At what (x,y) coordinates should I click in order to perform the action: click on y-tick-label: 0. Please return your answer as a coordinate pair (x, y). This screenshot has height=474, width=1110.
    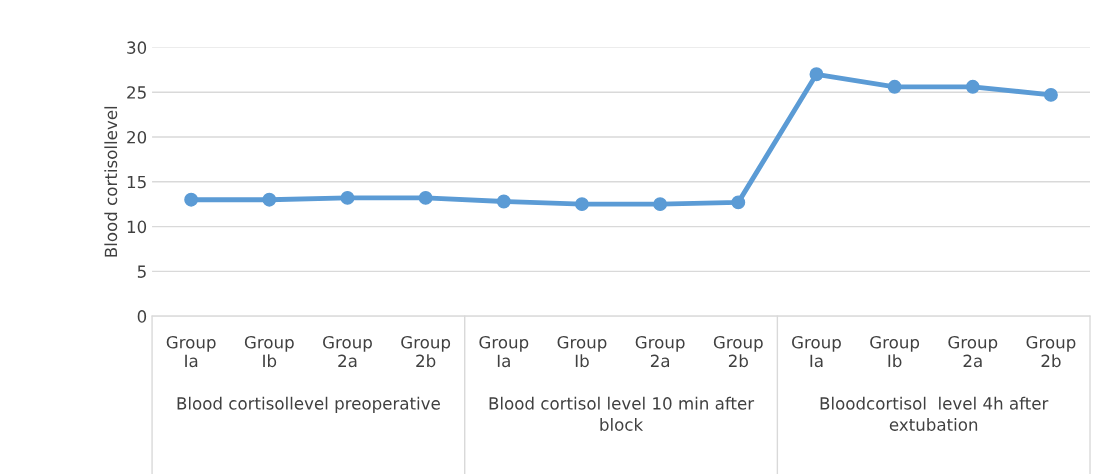
    Looking at the image, I should click on (142, 316).